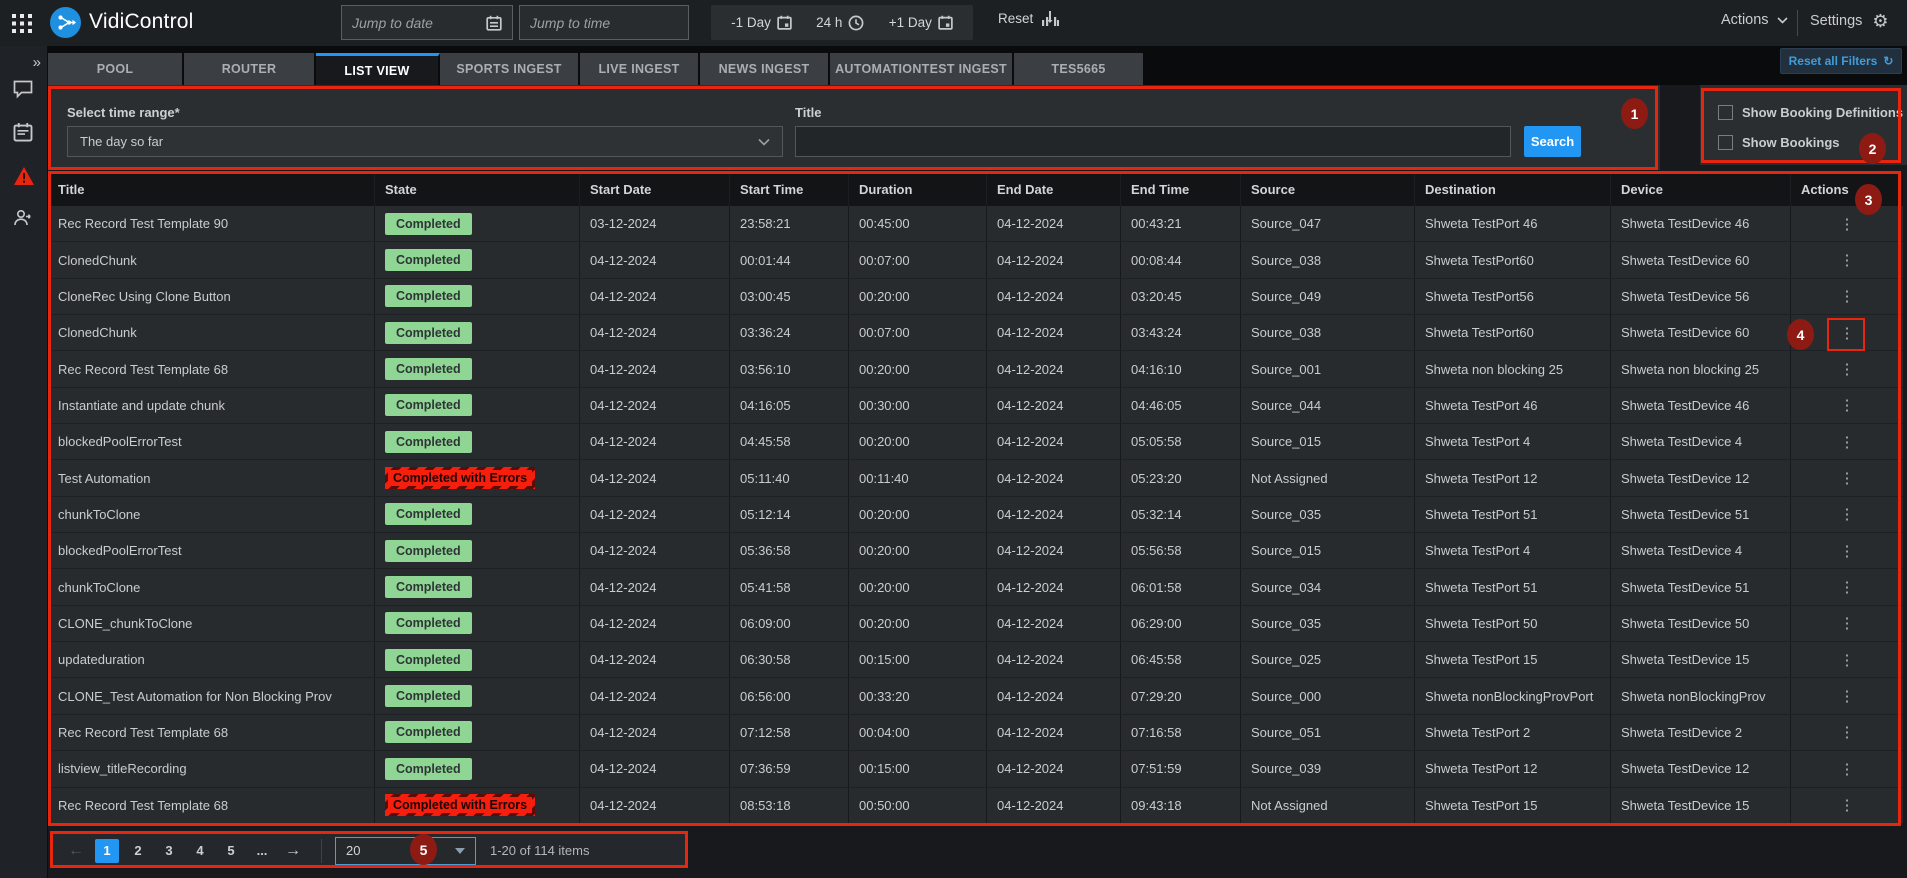 Image resolution: width=1907 pixels, height=878 pixels. What do you see at coordinates (1552, 141) in the screenshot?
I see `search-button: Search` at bounding box center [1552, 141].